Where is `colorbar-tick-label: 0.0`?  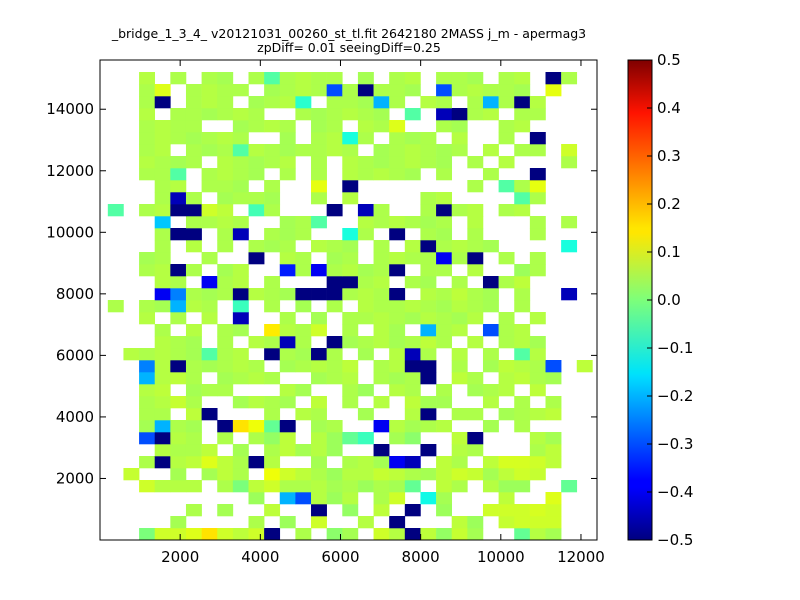
colorbar-tick-label: 0.0 is located at coordinates (669, 300).